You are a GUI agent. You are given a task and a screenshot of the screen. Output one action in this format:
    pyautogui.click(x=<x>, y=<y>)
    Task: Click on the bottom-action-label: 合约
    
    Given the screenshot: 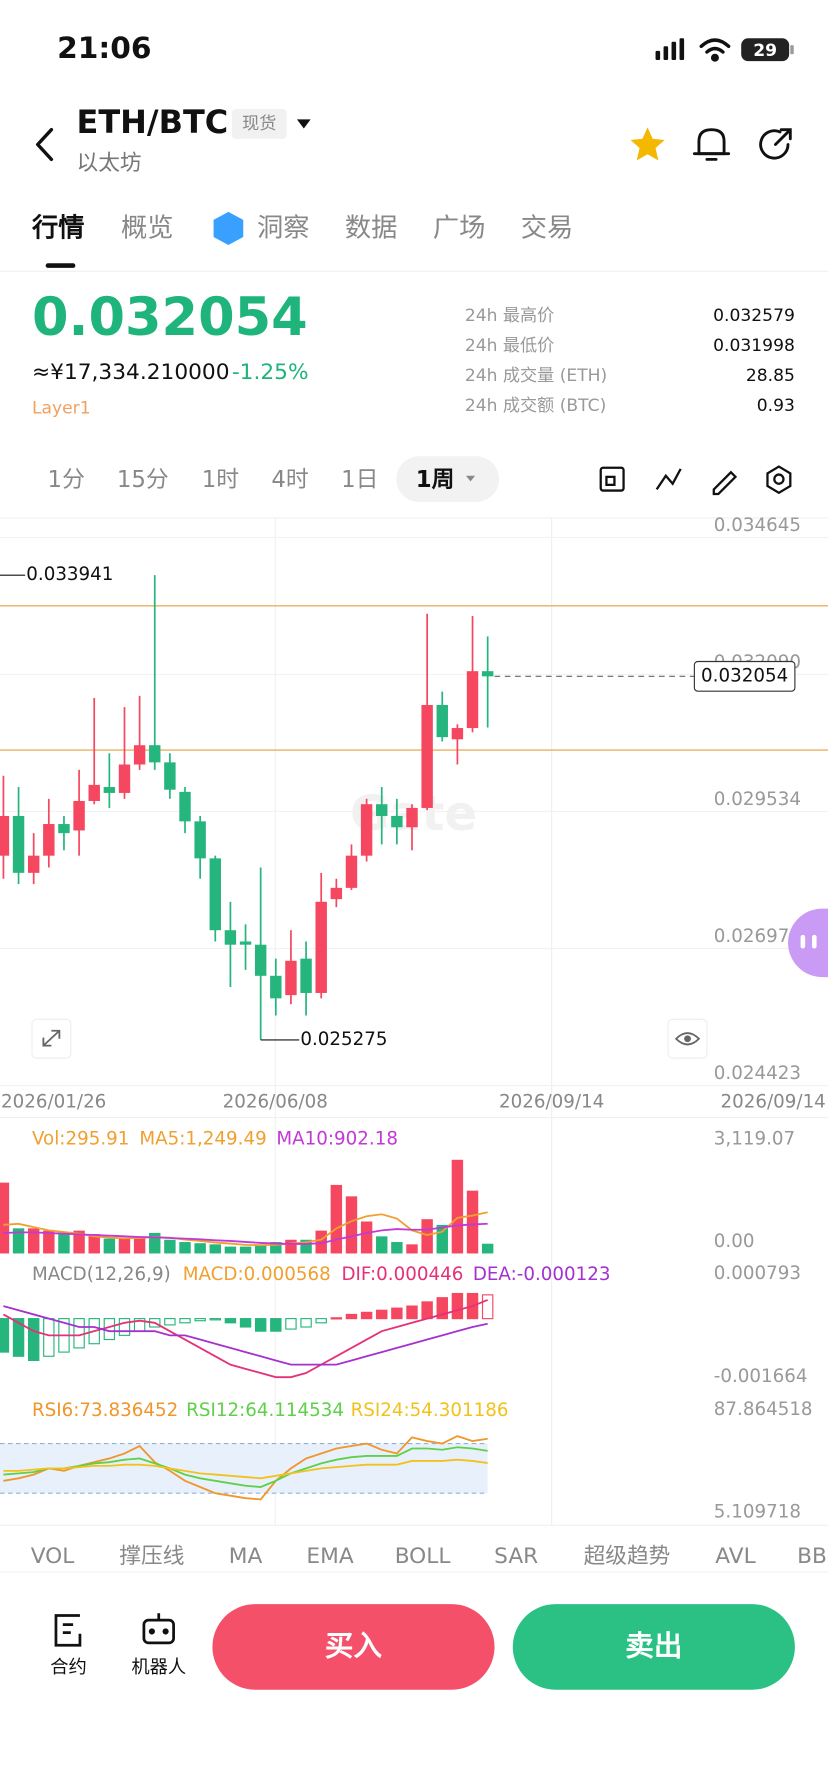 What is the action you would take?
    pyautogui.click(x=68, y=1667)
    